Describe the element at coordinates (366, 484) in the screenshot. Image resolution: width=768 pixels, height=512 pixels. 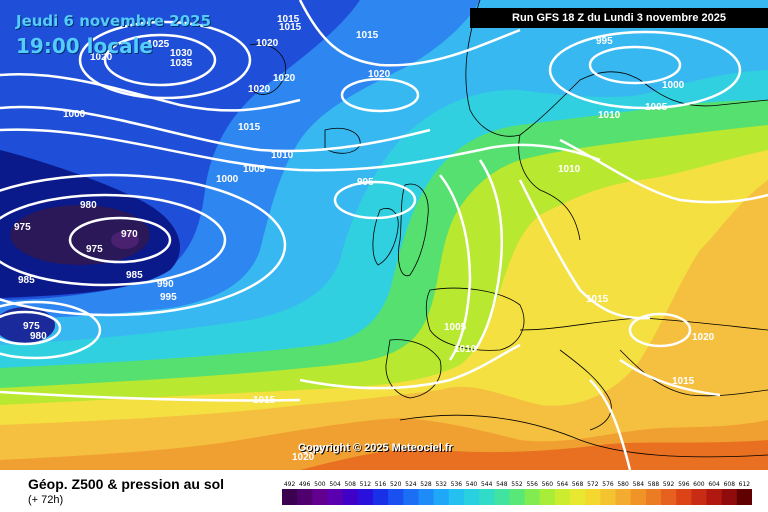
I see `legend-value-label: 512` at that location.